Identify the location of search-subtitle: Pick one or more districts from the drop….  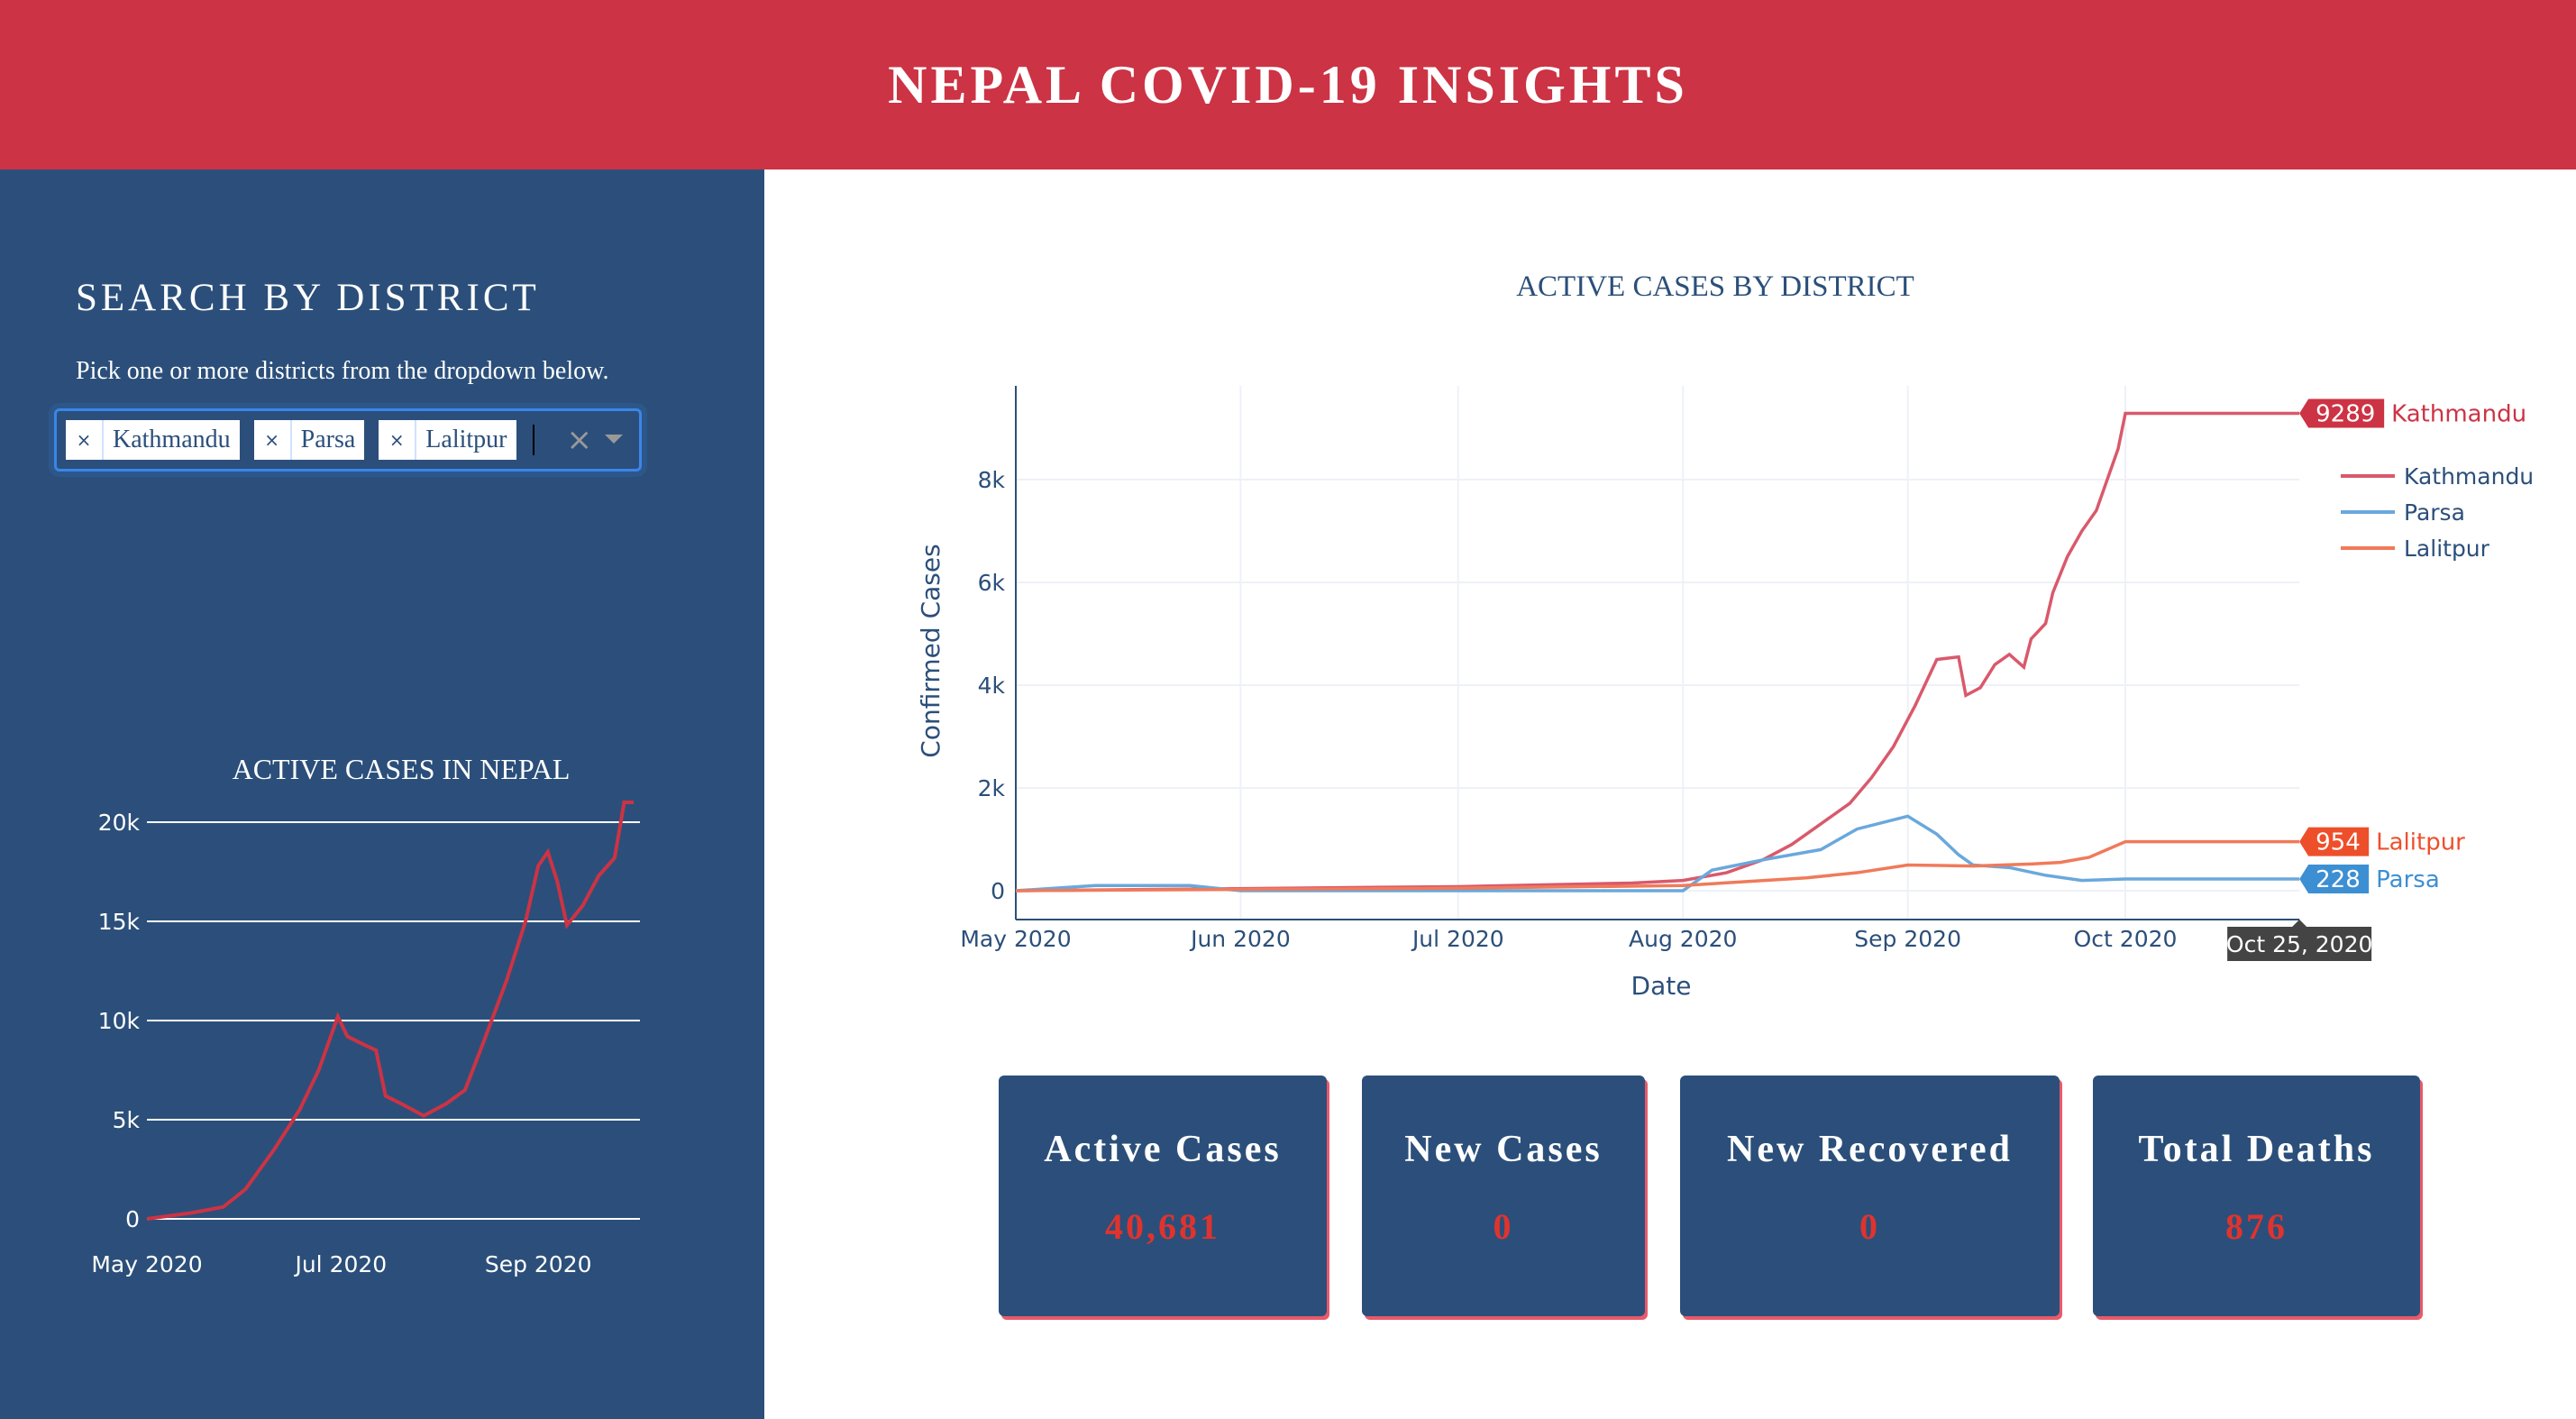
(342, 371).